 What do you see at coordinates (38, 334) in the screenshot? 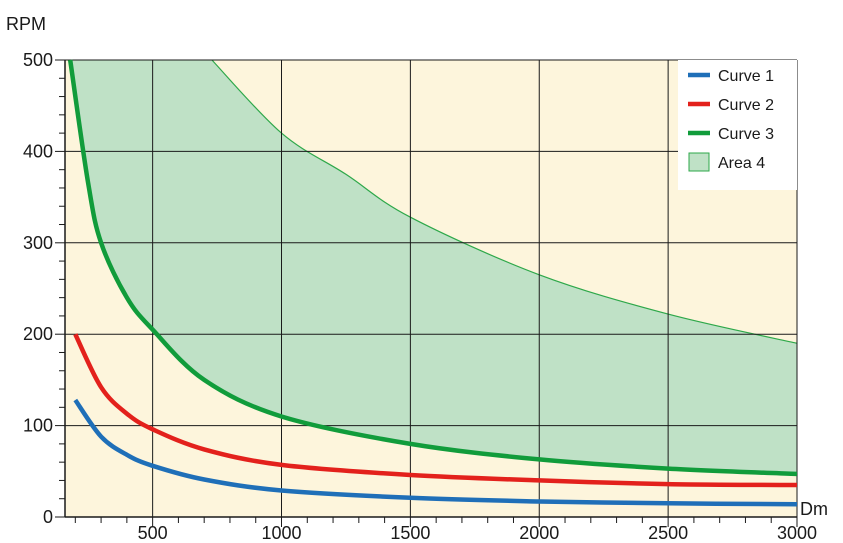
I see `y-tick-label: 200` at bounding box center [38, 334].